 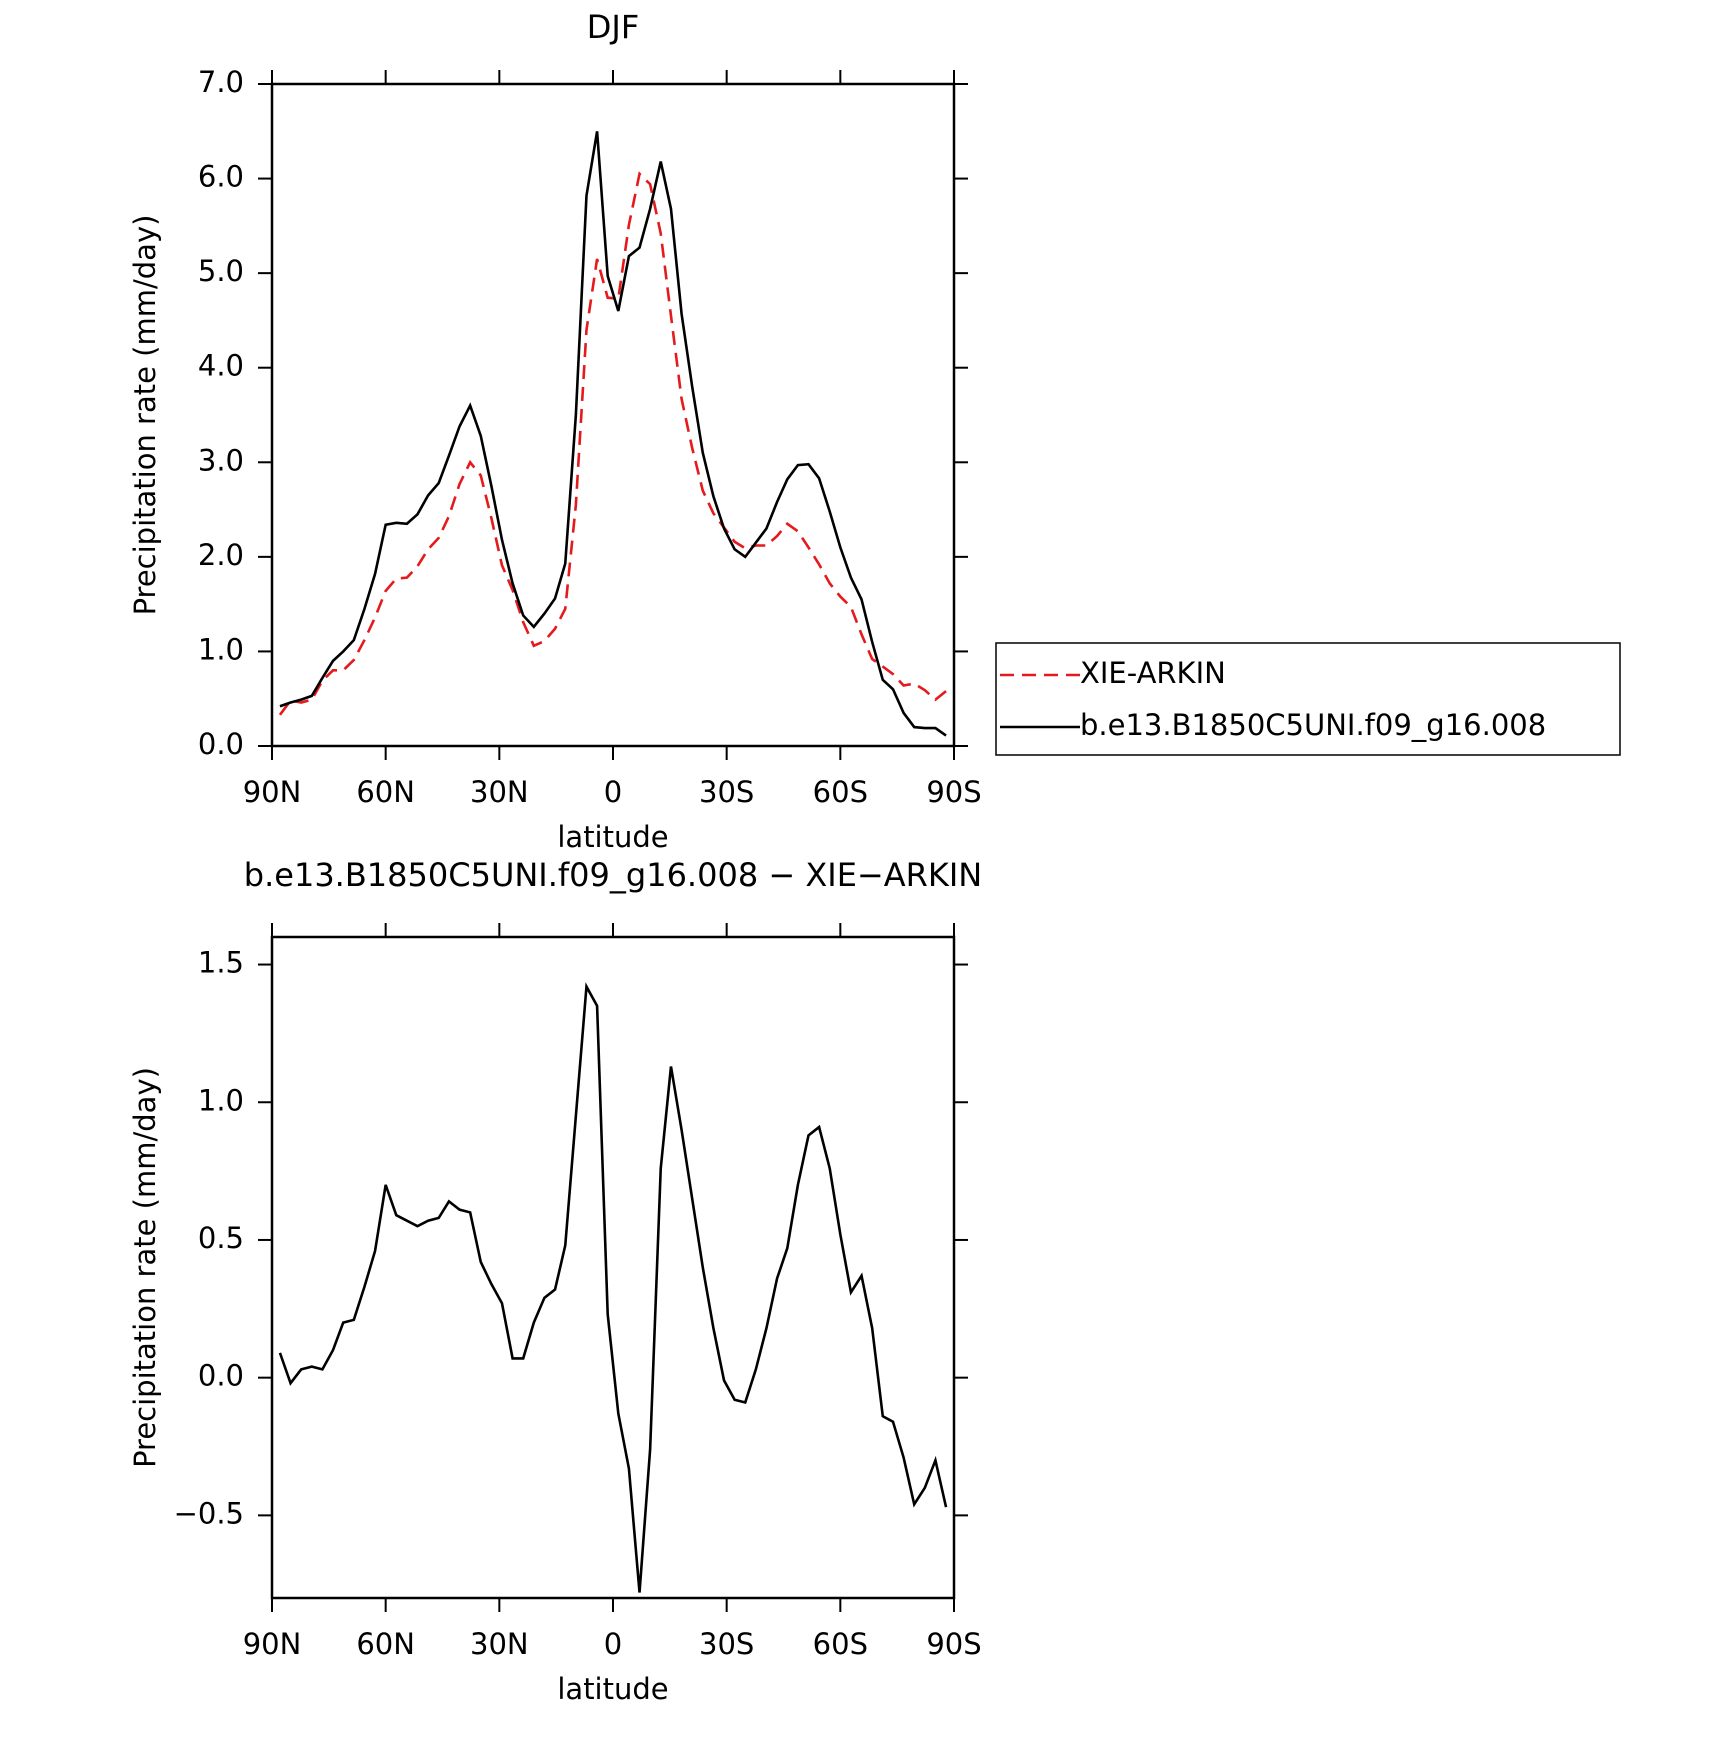 I want to click on y-tick-label: 6.0, so click(x=221, y=177).